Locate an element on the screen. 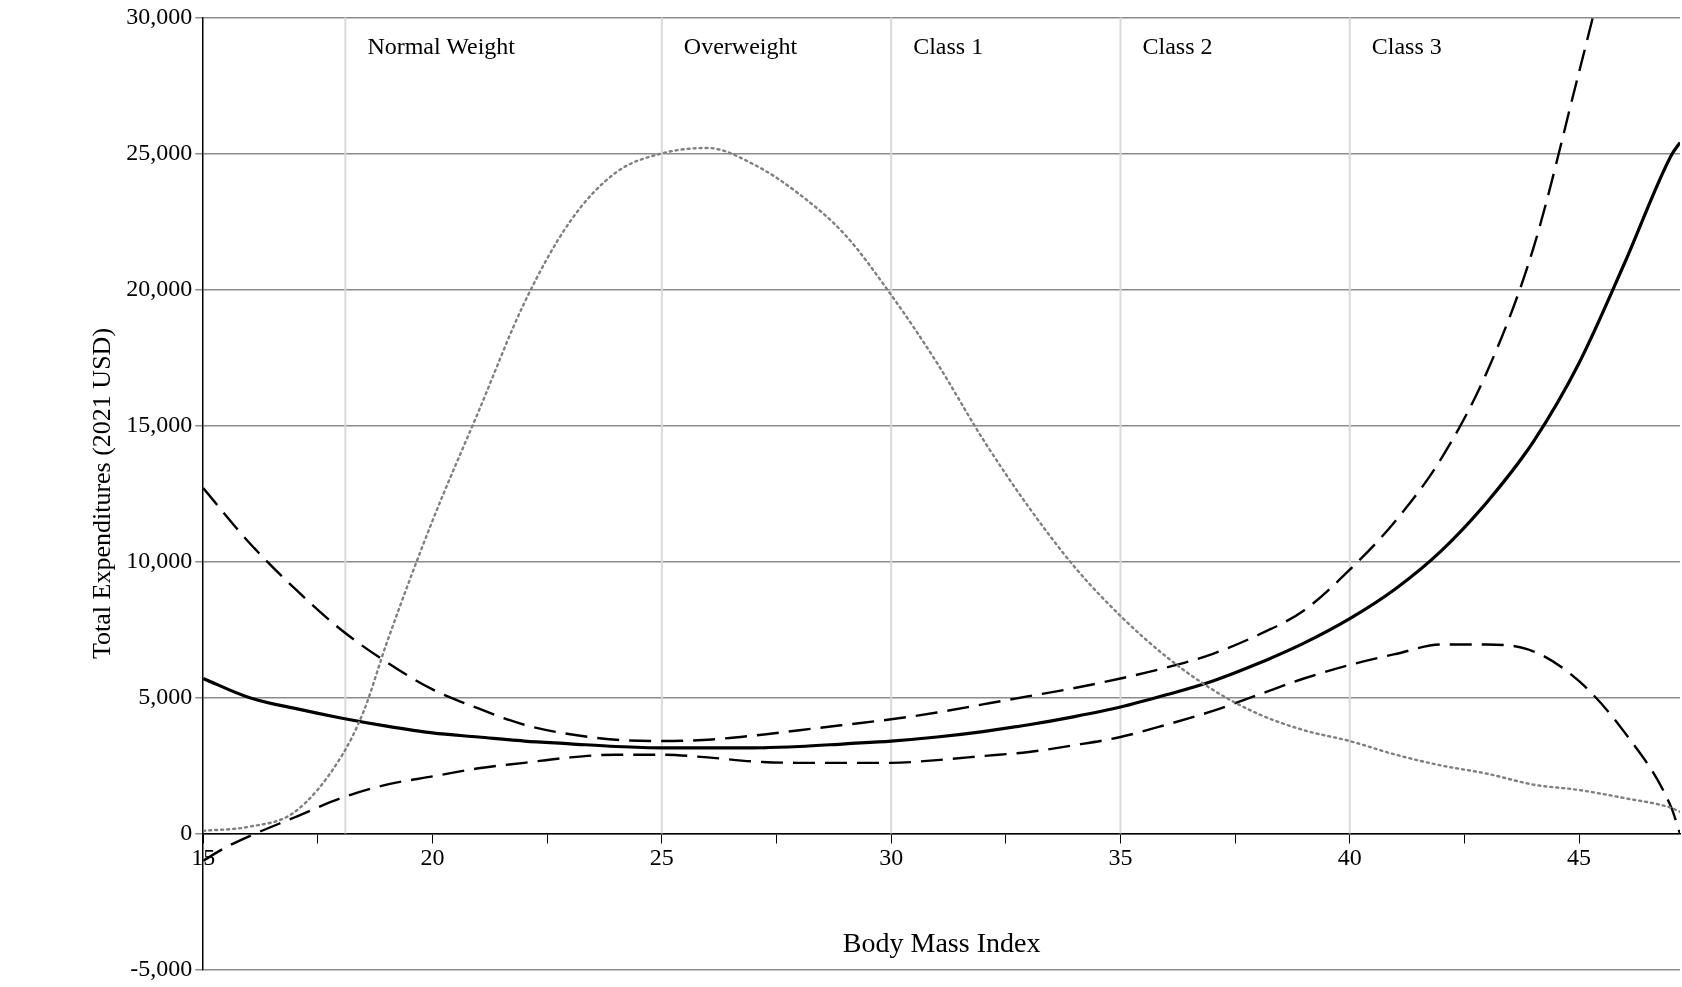  y-tick-label: 0 is located at coordinates (186, 831).